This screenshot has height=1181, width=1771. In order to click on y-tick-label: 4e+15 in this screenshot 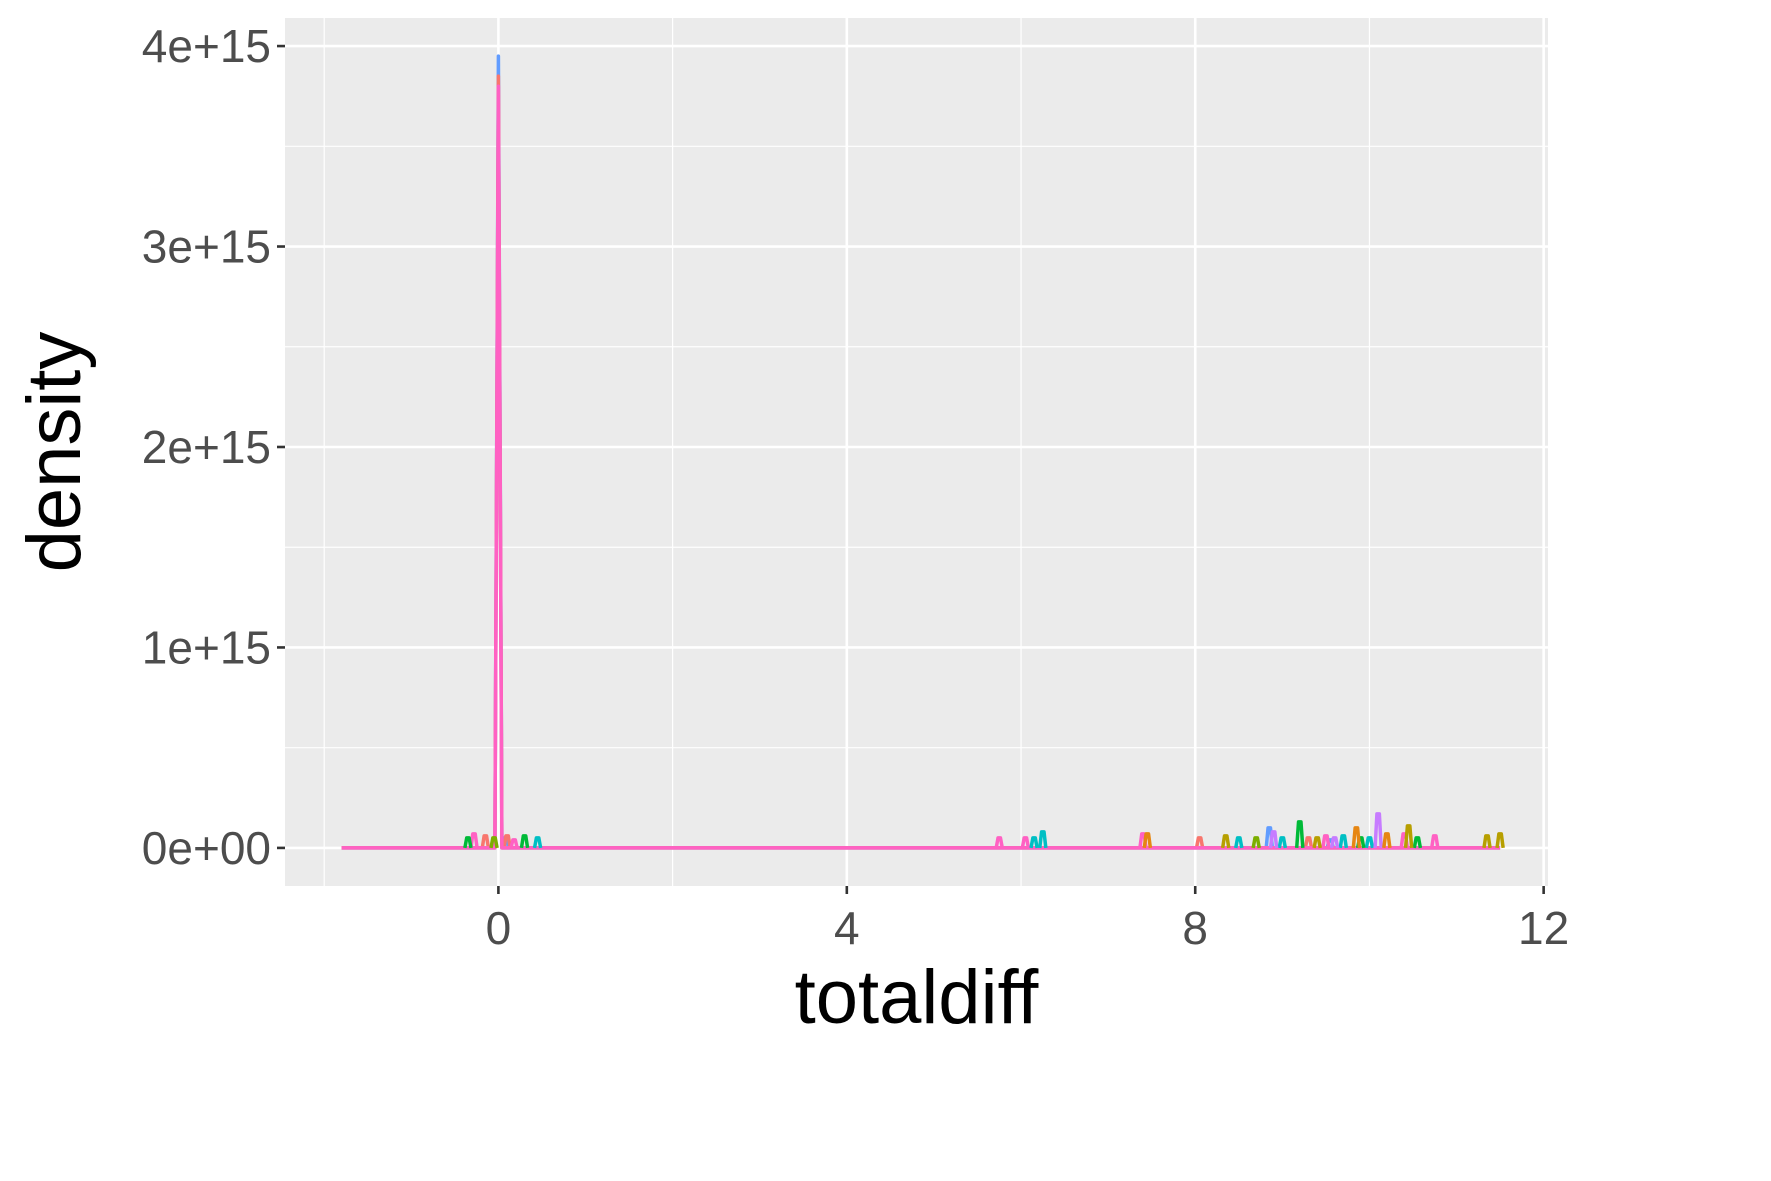, I will do `click(206, 46)`.